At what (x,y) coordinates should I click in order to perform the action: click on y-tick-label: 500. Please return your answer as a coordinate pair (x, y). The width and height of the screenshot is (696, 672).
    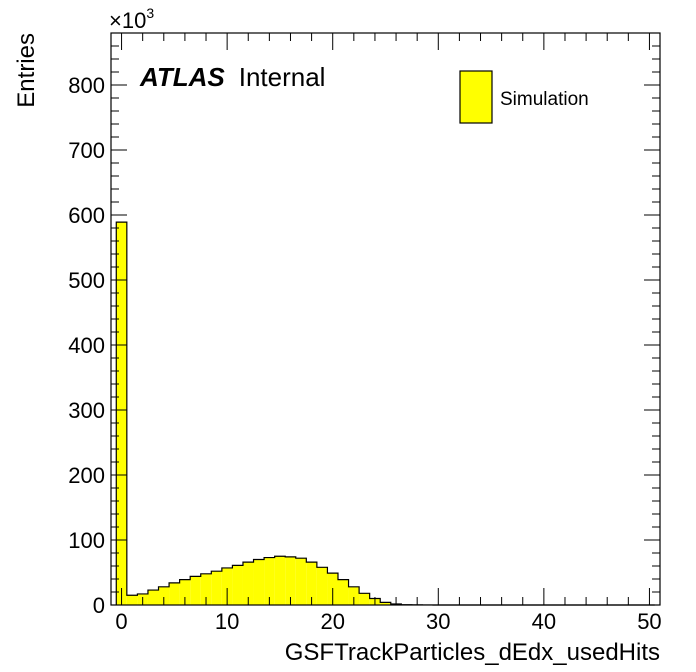
    Looking at the image, I should click on (86, 280).